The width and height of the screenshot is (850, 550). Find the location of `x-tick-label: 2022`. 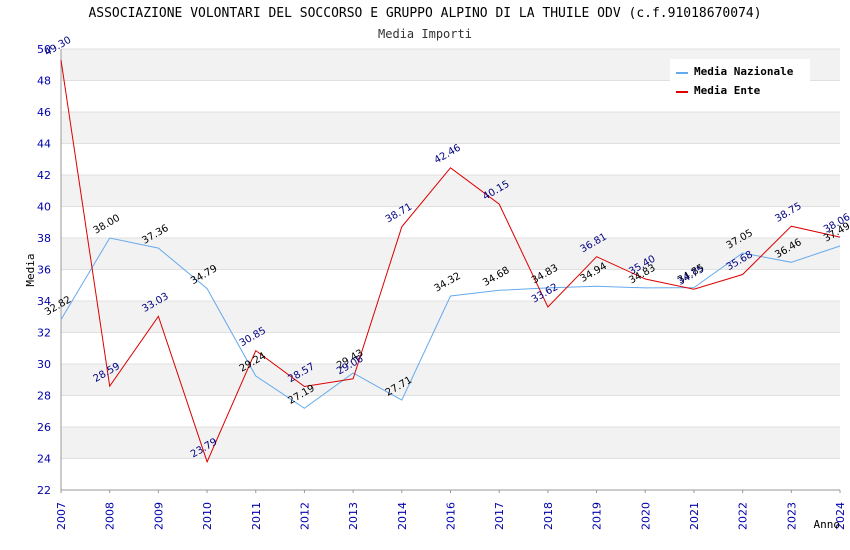

x-tick-label: 2022 is located at coordinates (743, 516).